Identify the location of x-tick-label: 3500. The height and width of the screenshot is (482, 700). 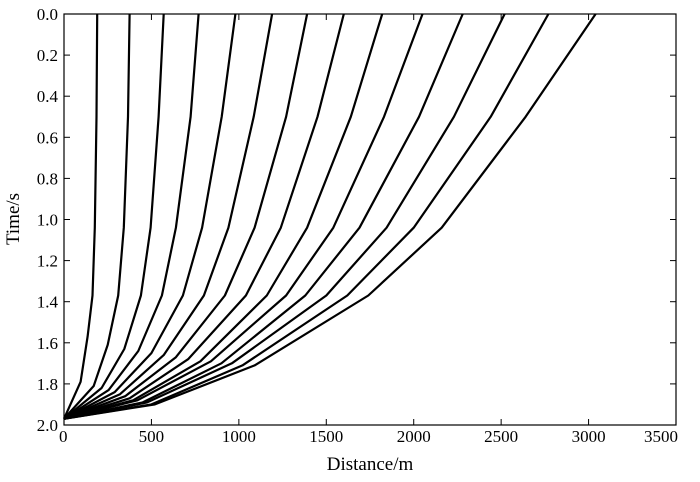
(661, 436).